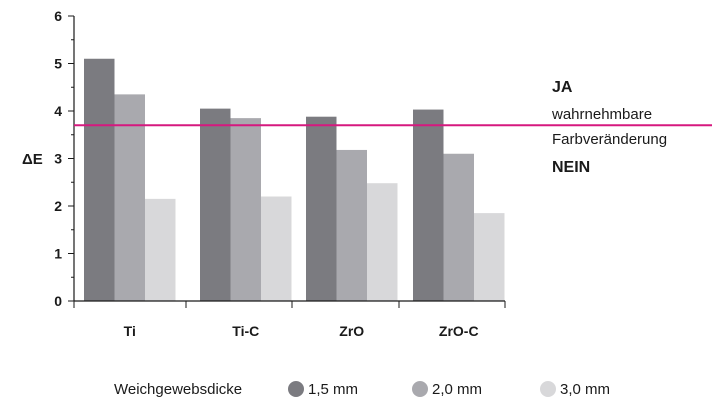 This screenshot has width=712, height=406. Describe the element at coordinates (562, 87) in the screenshot. I see `annotation-ja: JA` at that location.